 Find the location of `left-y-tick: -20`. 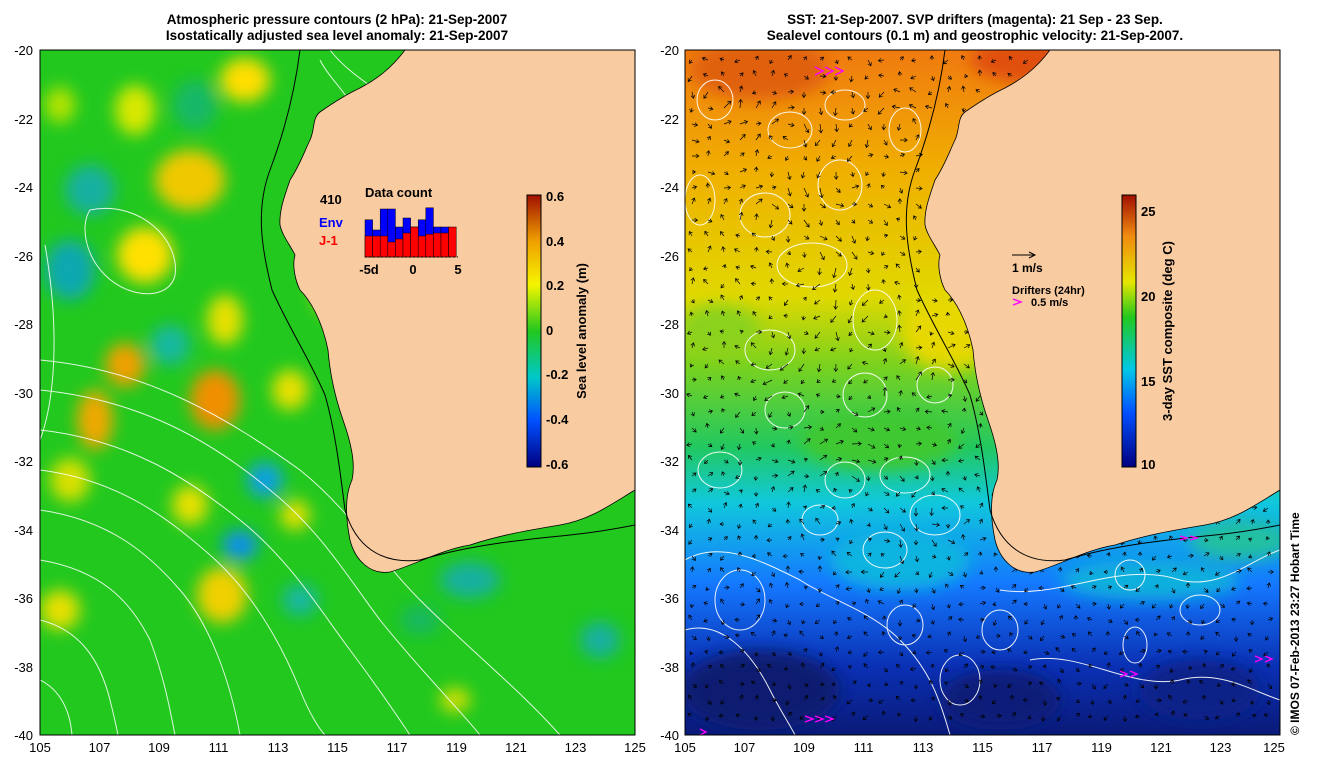

left-y-tick: -20 is located at coordinates (23, 50).